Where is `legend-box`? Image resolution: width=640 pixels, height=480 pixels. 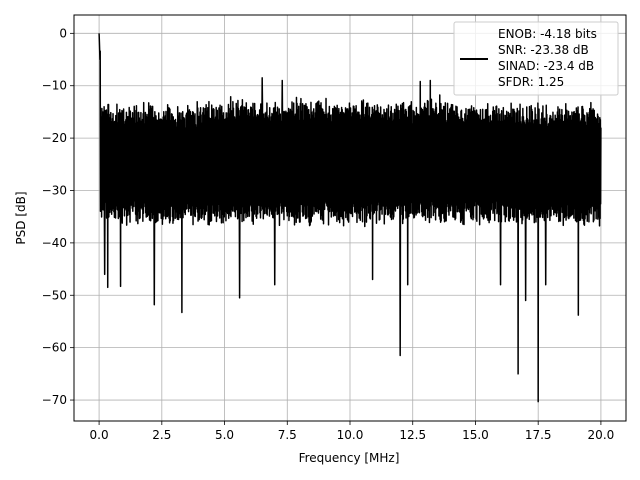
legend-box is located at coordinates (536, 58).